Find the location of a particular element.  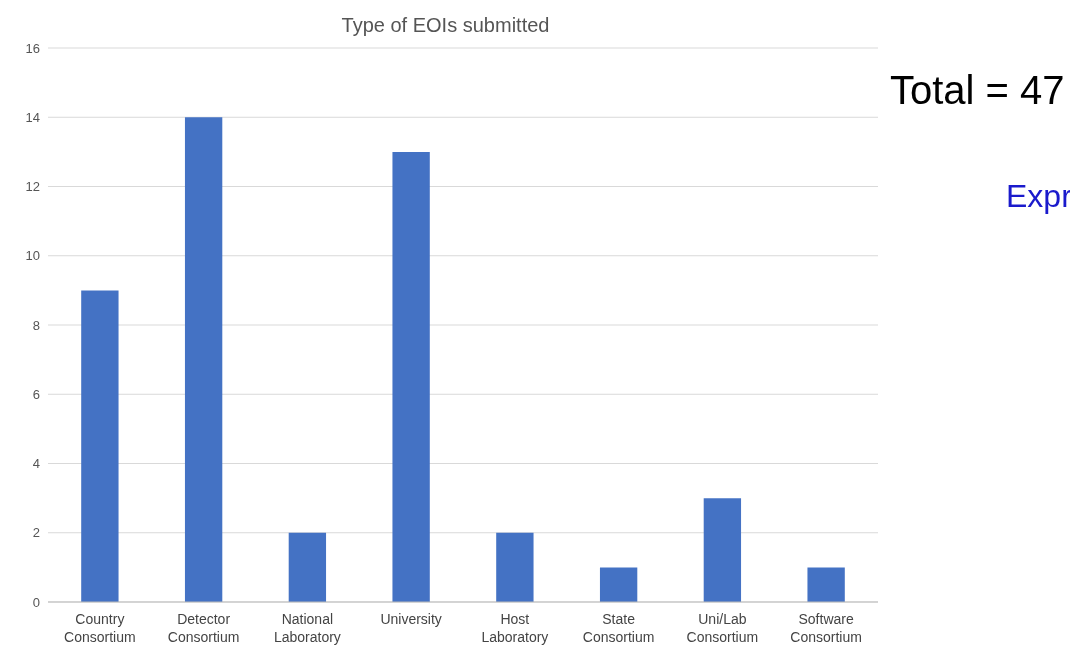

y-tick-label: 12 is located at coordinates (32, 187).